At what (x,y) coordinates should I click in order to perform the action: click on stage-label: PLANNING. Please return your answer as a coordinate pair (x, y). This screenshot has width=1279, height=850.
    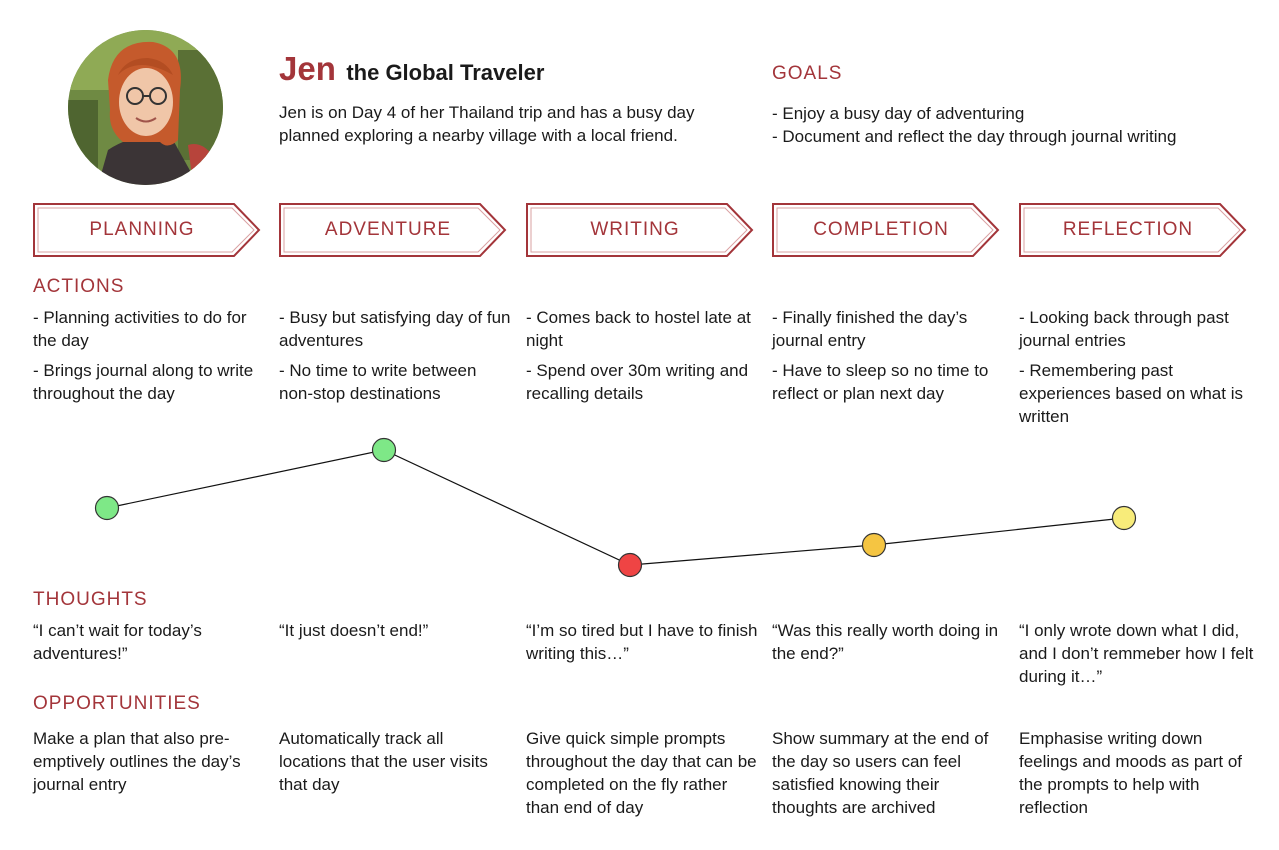
    Looking at the image, I should click on (142, 229).